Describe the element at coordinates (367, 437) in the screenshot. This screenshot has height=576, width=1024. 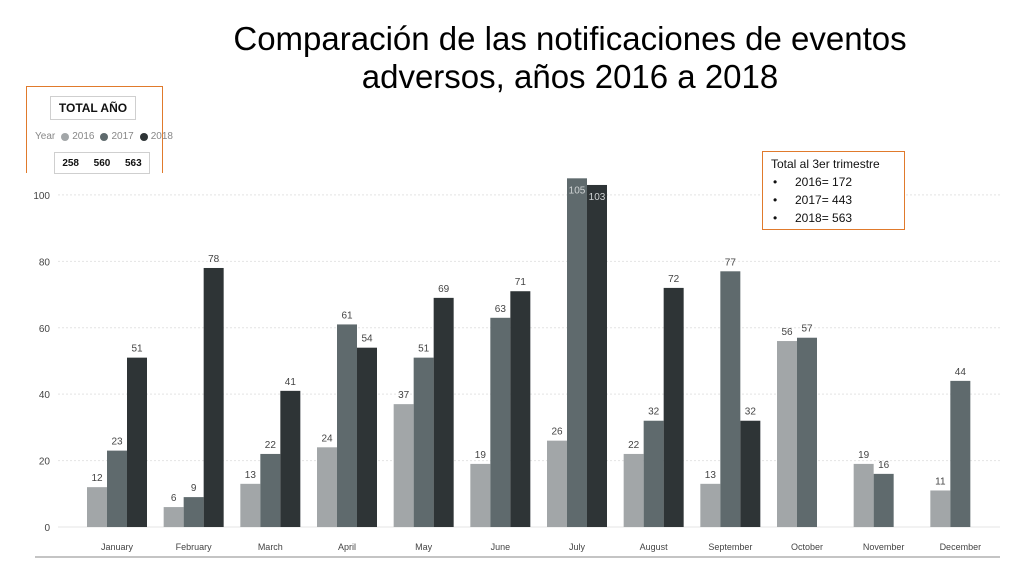
I see `bar-april-2018` at that location.